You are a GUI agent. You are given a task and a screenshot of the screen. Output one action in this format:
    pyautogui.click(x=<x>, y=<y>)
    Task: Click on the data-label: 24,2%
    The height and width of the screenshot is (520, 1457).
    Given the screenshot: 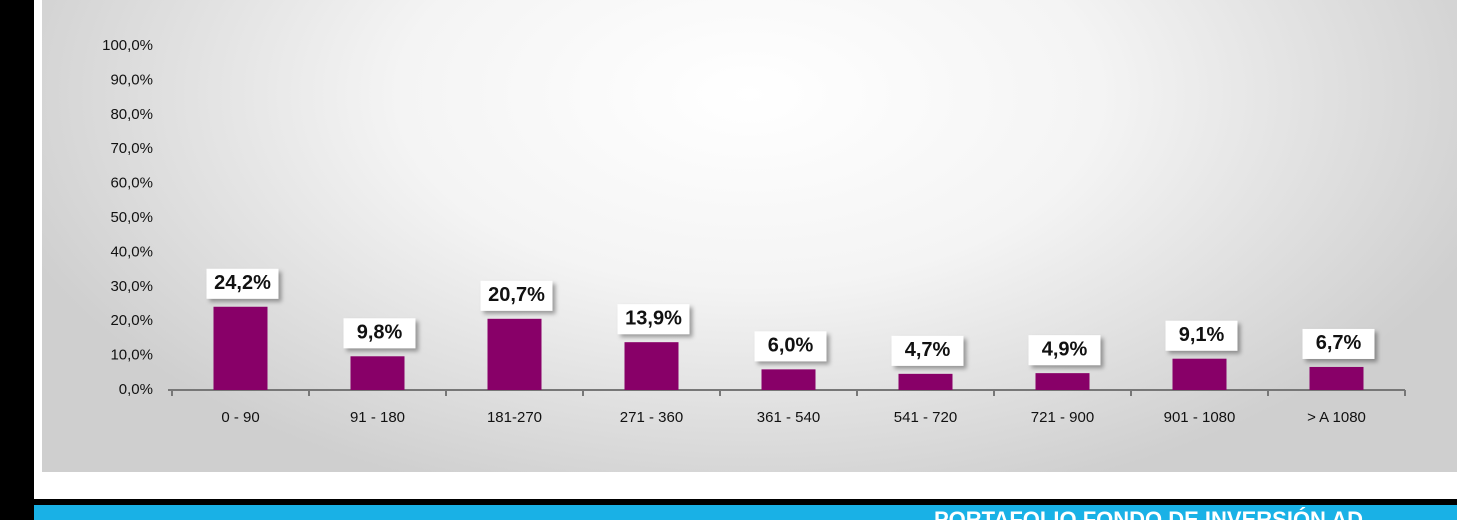 What is the action you would take?
    pyautogui.click(x=242, y=283)
    